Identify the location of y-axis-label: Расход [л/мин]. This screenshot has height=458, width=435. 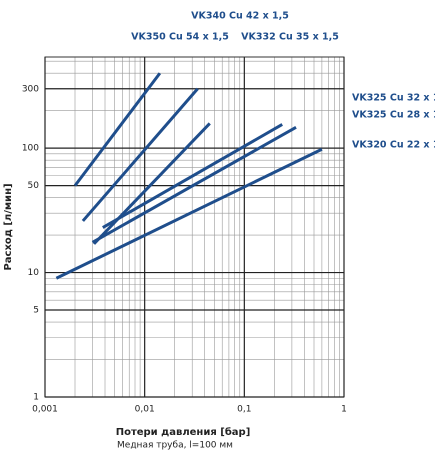
(8, 226).